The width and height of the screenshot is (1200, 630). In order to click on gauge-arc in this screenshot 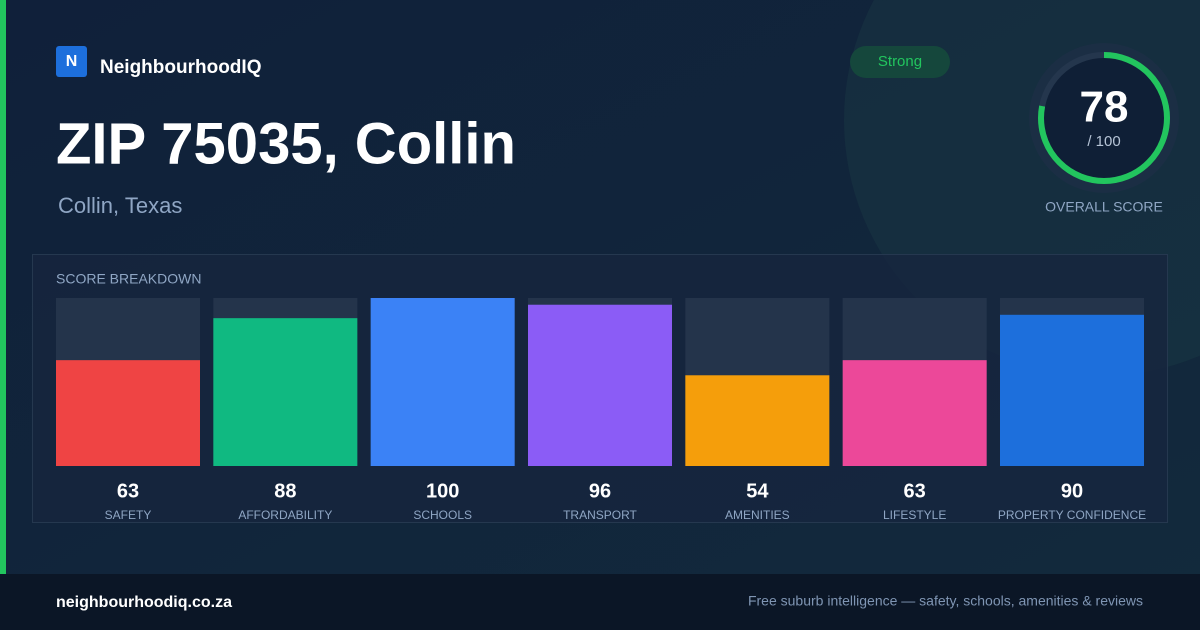, I will do `click(1104, 118)`.